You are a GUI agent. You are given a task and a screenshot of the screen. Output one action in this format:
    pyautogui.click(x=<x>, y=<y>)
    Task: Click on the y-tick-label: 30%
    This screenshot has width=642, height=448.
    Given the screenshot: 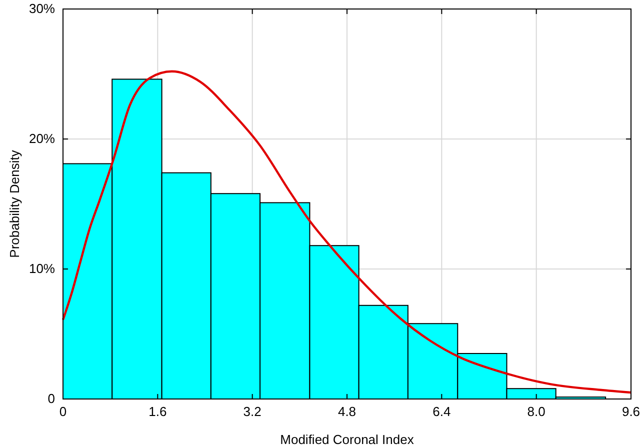 What is the action you would take?
    pyautogui.click(x=42, y=8)
    